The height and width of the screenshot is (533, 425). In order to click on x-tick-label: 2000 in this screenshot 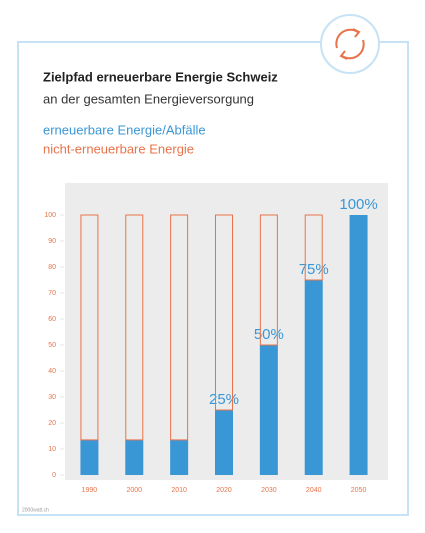, I will do `click(134, 490)`.